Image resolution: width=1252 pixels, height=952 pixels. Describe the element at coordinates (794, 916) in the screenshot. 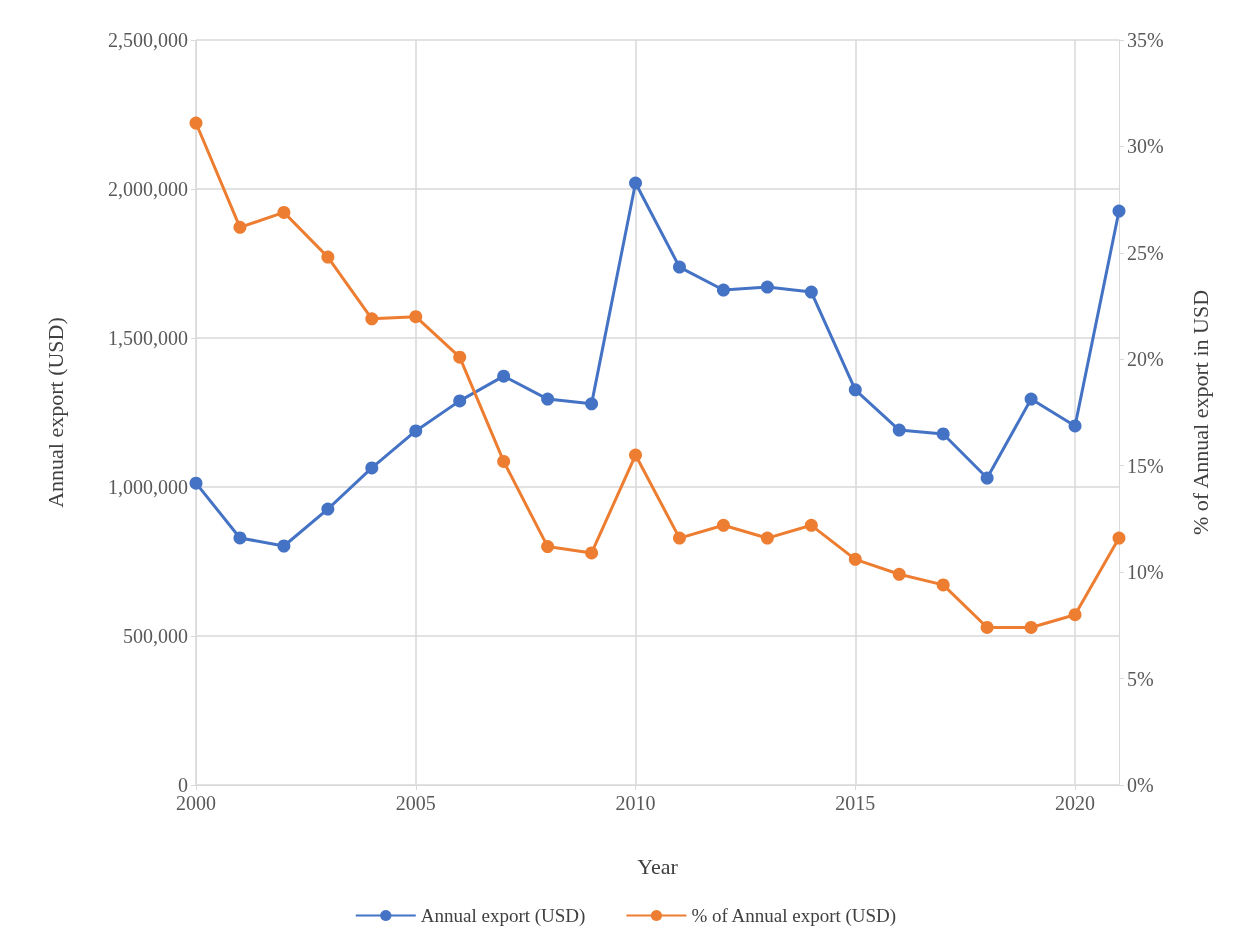

I see `legend-label: % of Annual export (USD)` at that location.